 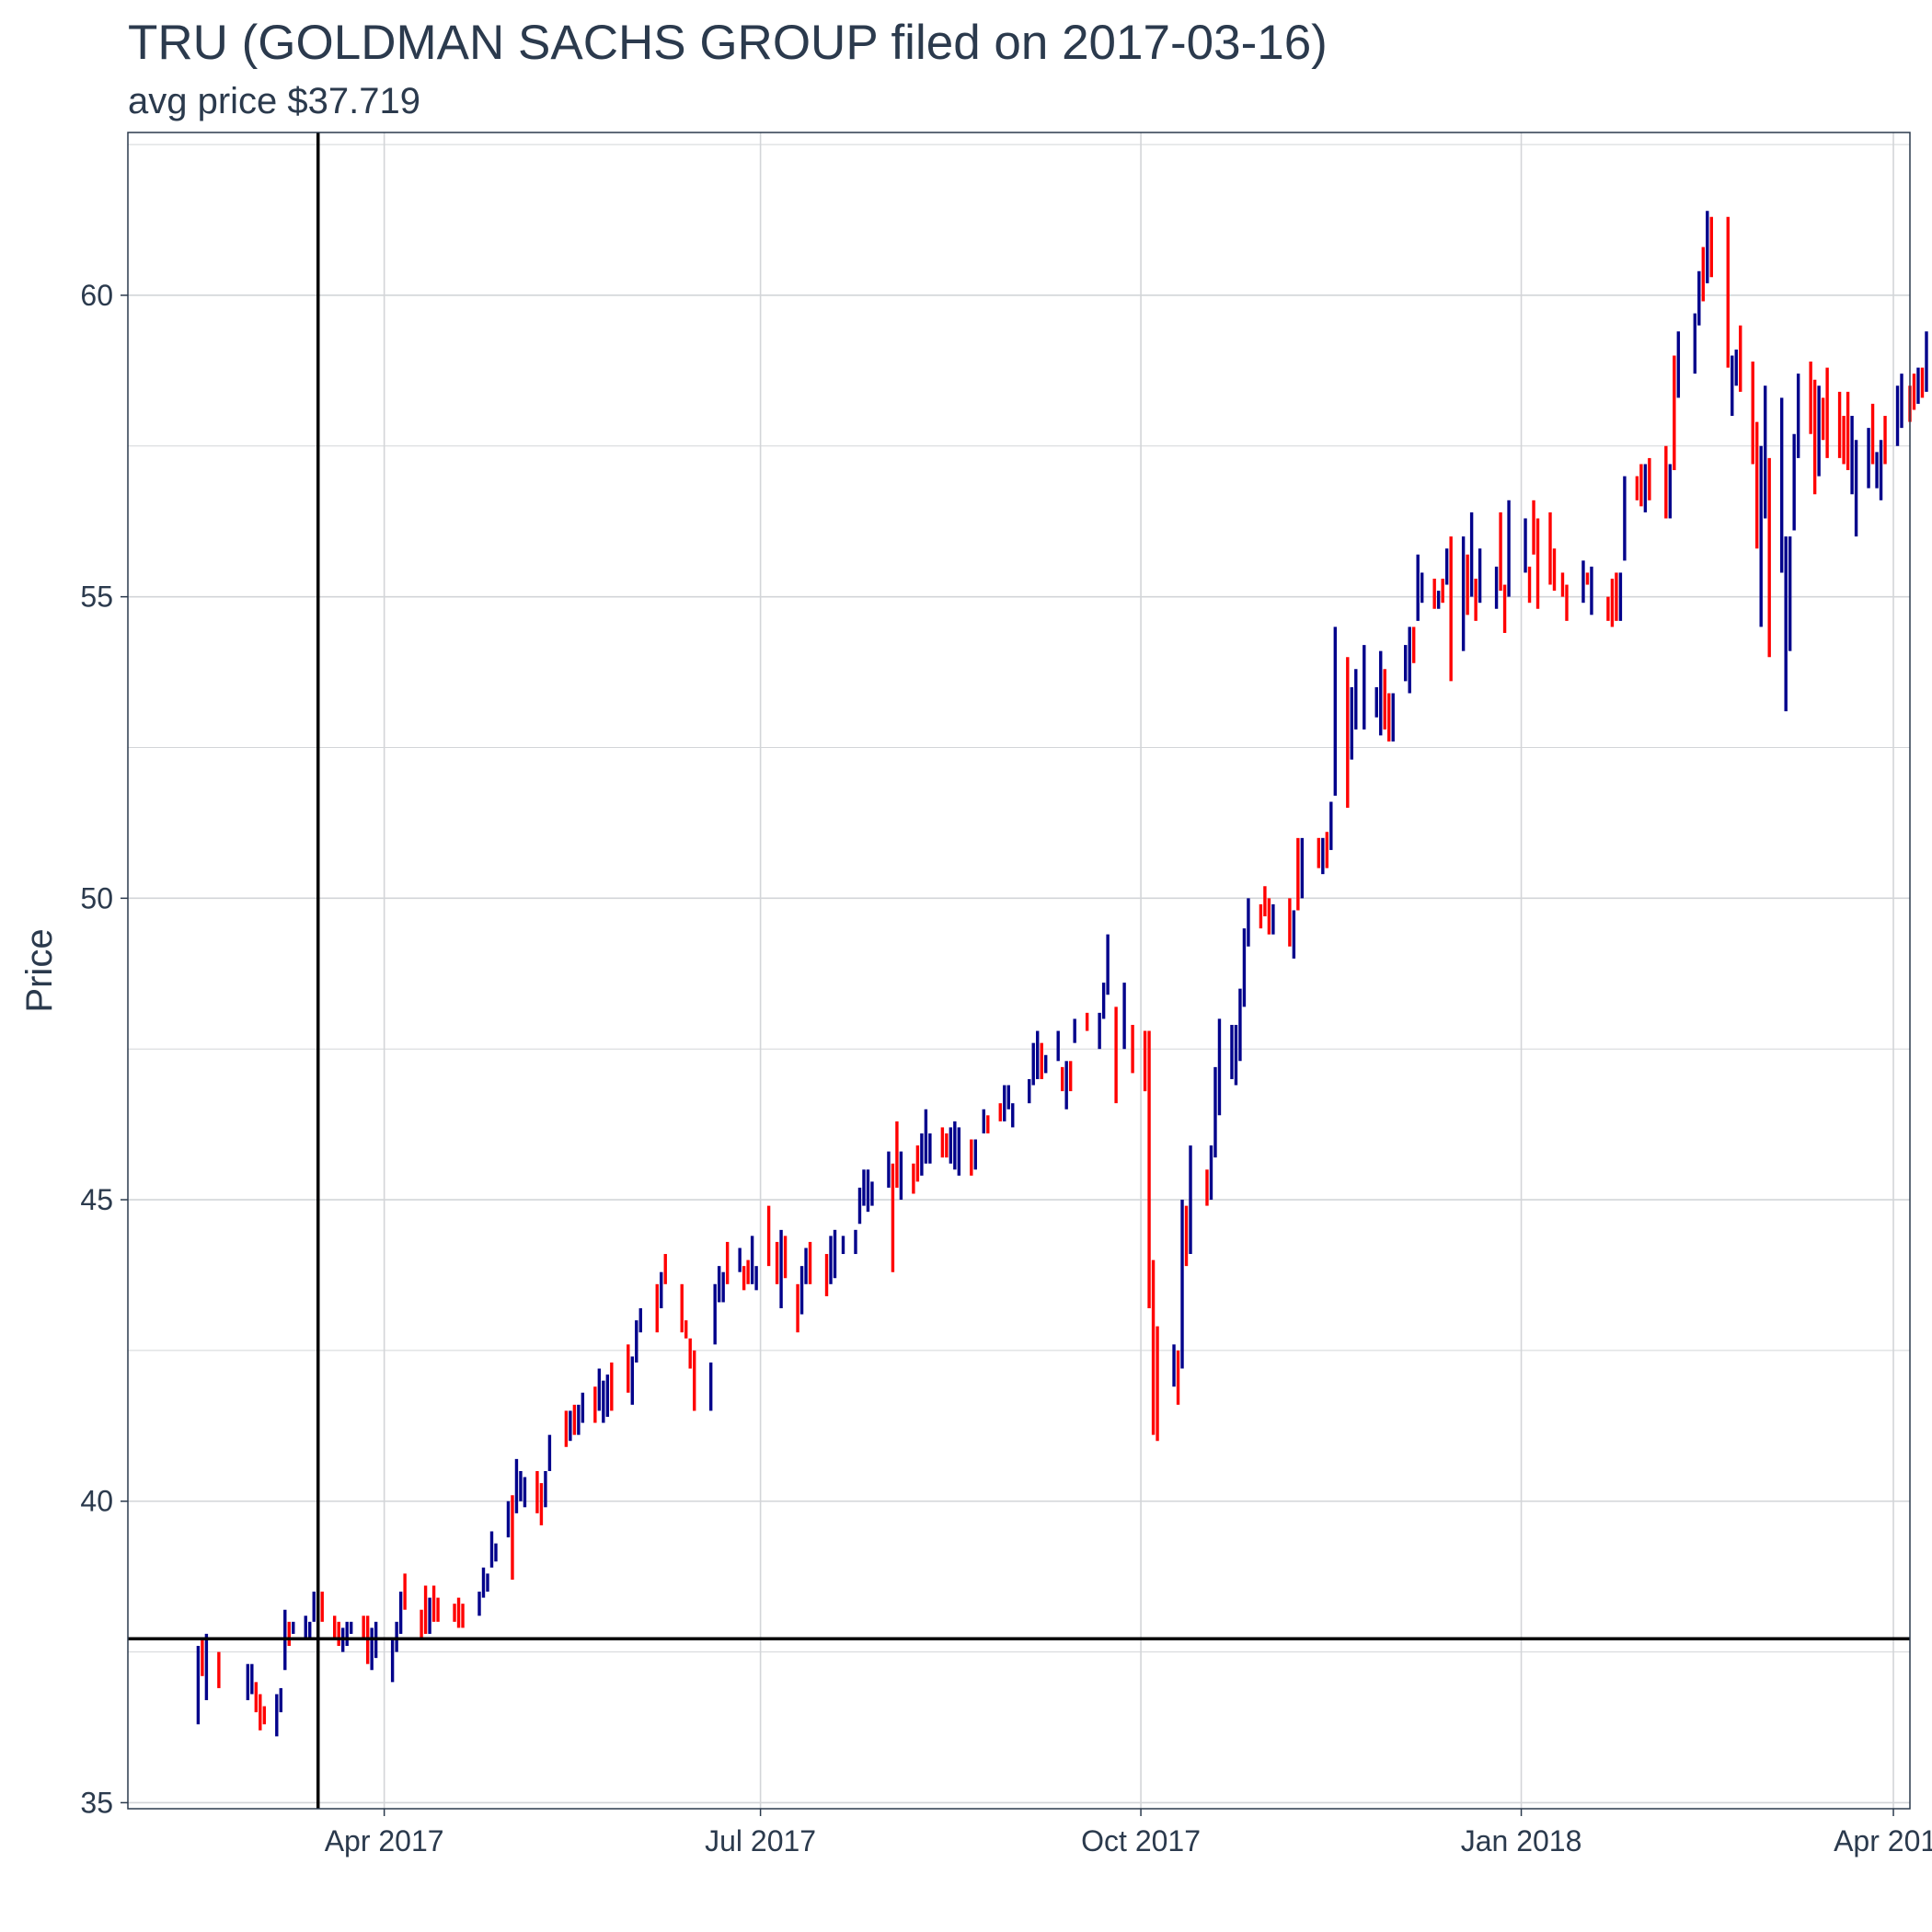 I want to click on y-tick-label: 50, so click(x=96, y=897).